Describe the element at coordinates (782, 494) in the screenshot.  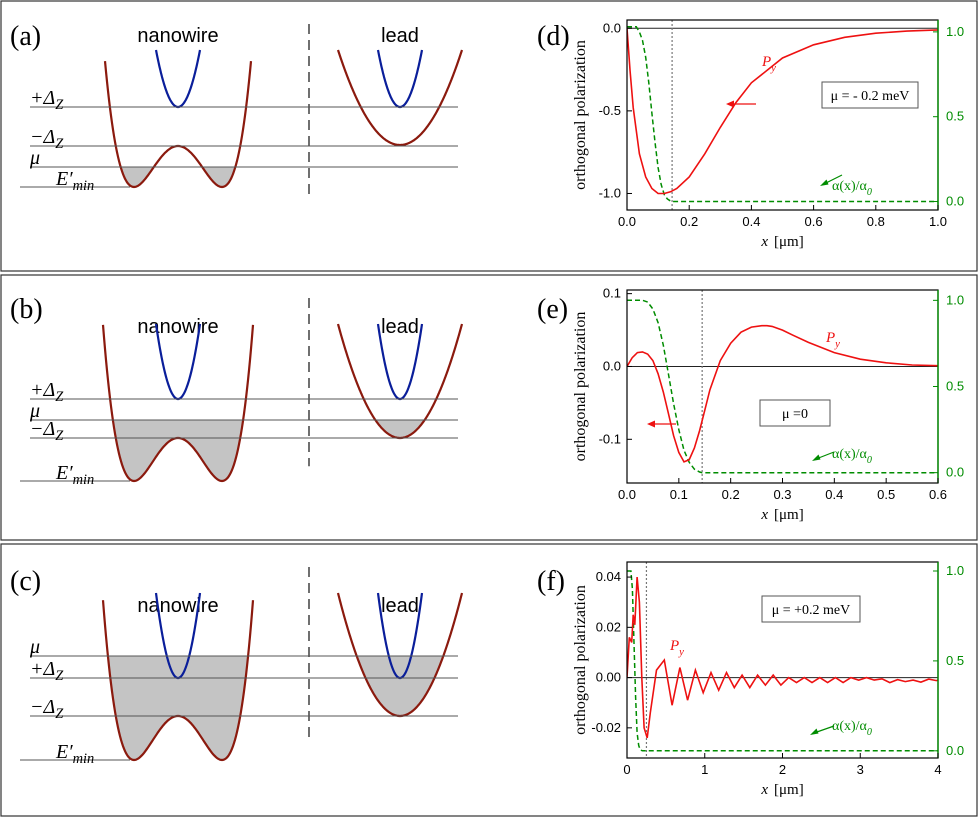
I see `x-tick-label: 0.3` at that location.